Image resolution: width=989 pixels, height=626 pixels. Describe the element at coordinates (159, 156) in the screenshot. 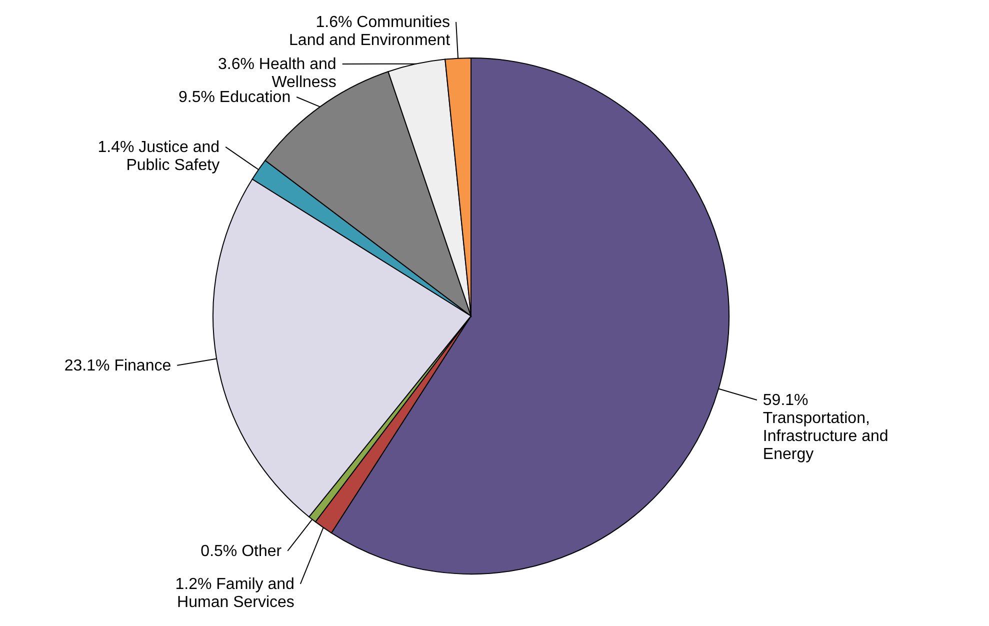

I see `slice-label: 1.4% Justice and Public Safety` at that location.